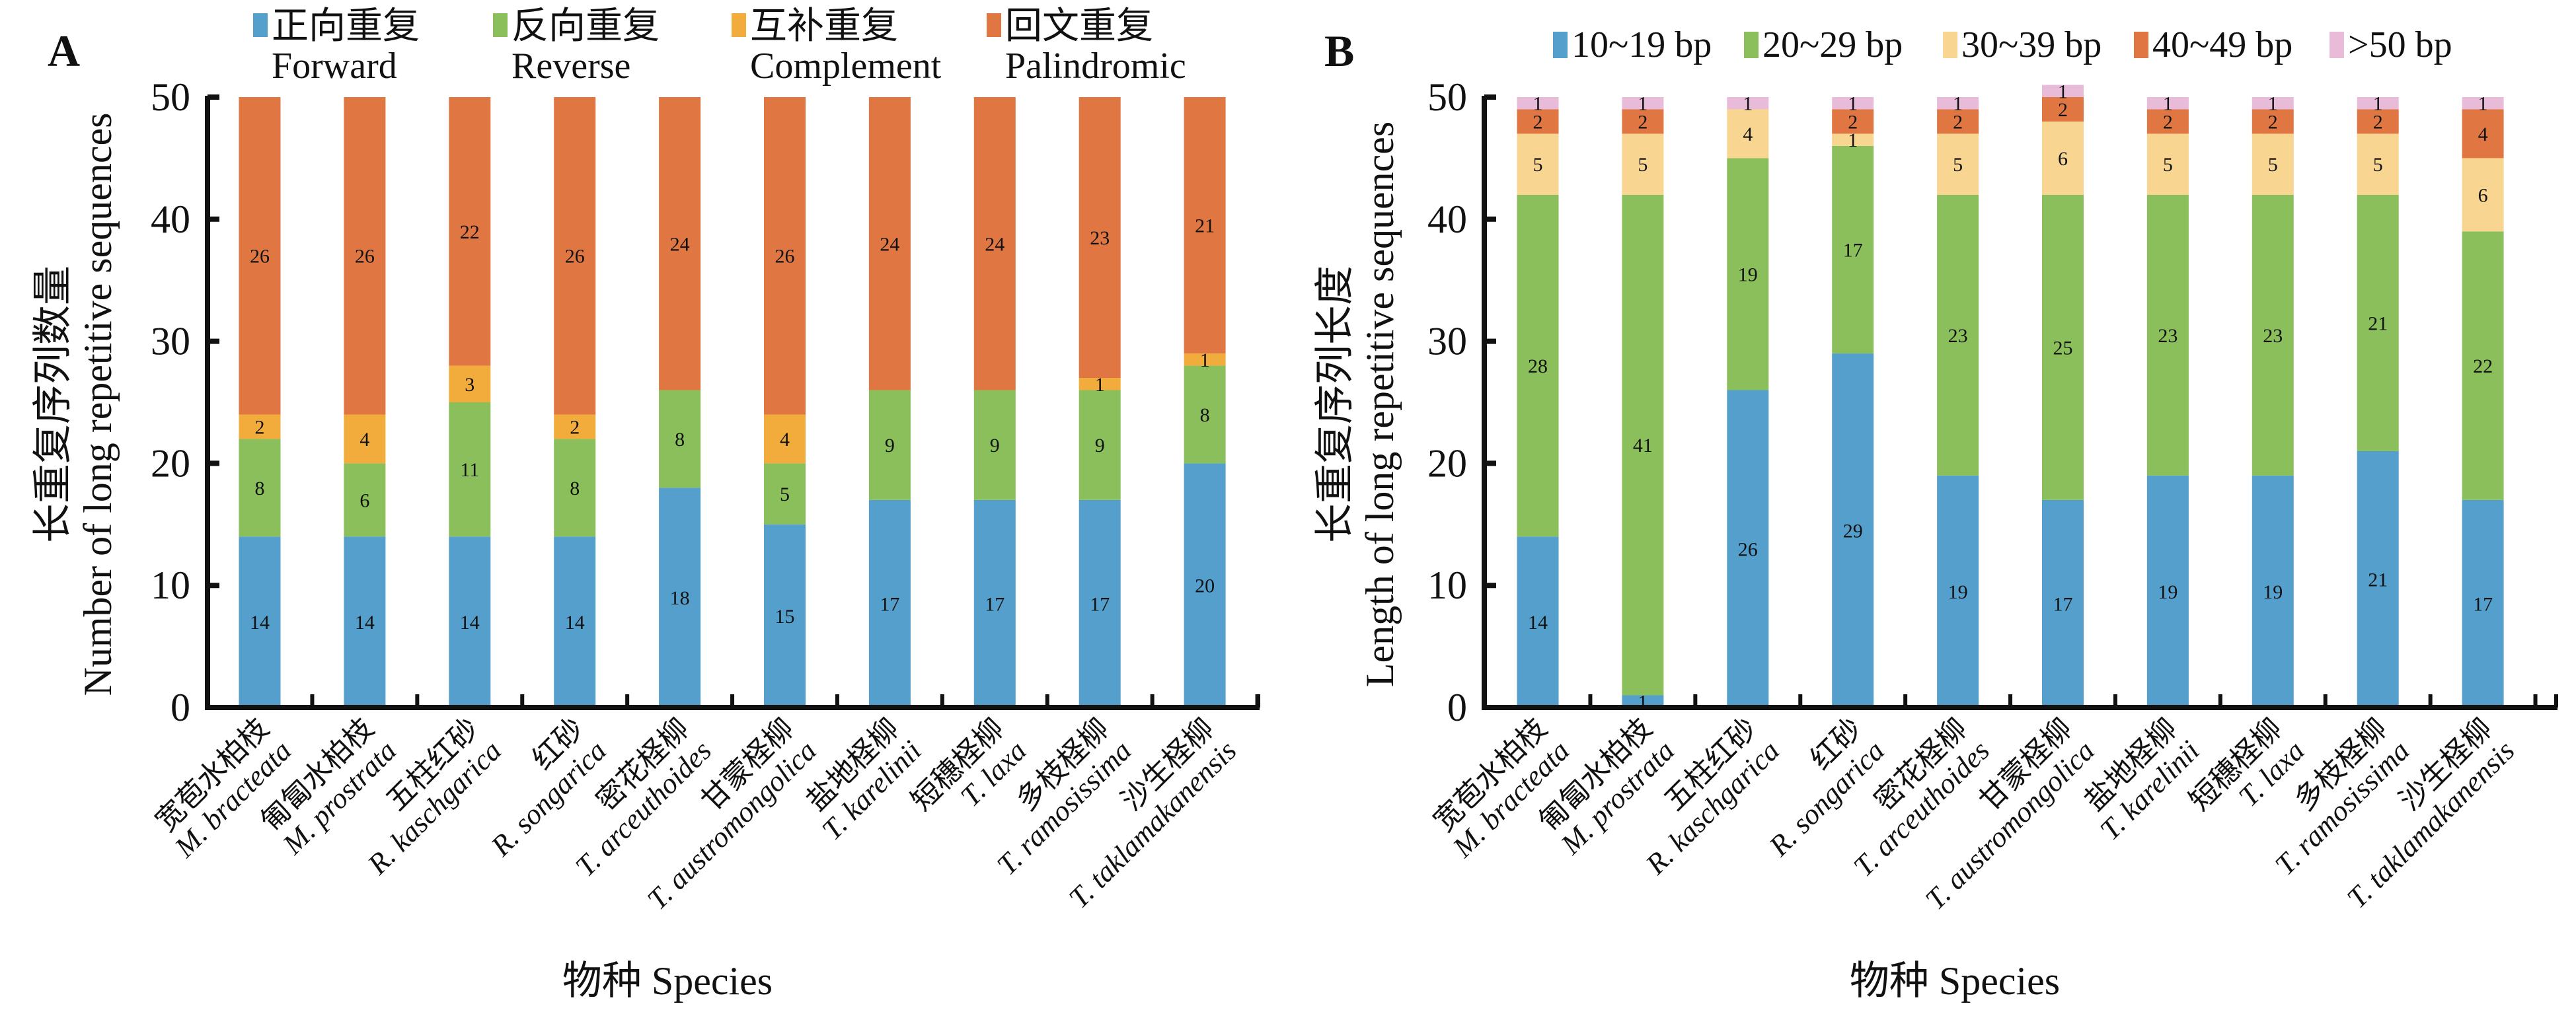  I want to click on bar-stack: 17 9 1 23, so click(1100, 402).